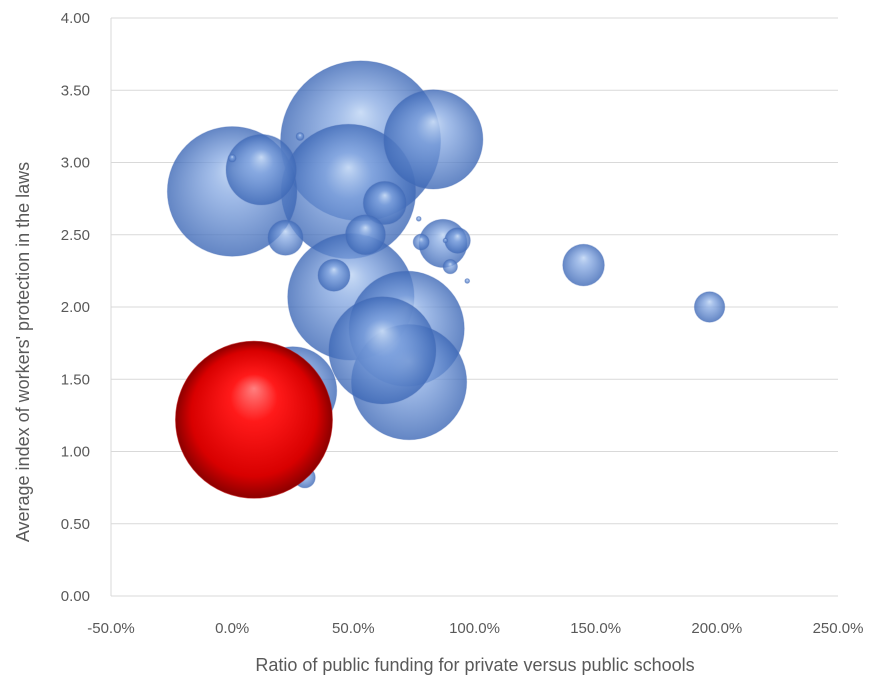 This screenshot has width=880, height=681. What do you see at coordinates (75, 596) in the screenshot?
I see `y-tick-label: 0.00` at bounding box center [75, 596].